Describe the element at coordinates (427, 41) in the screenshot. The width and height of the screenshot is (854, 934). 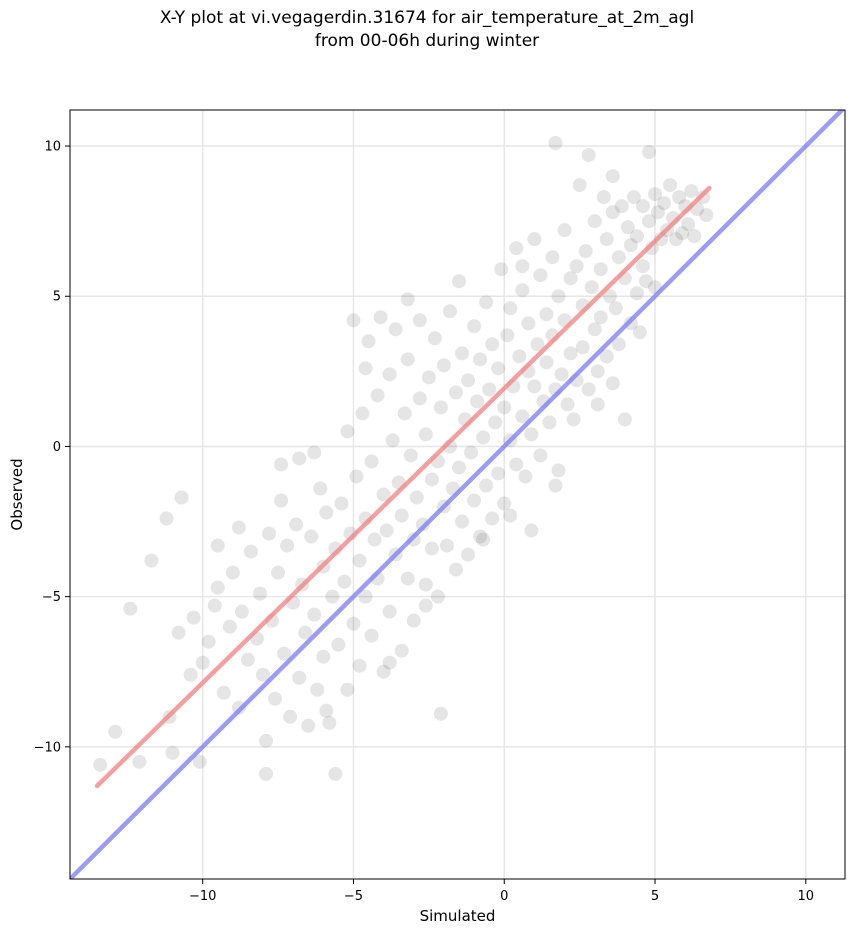
I see `chart-title-line-2: from 00-06h during winter` at that location.